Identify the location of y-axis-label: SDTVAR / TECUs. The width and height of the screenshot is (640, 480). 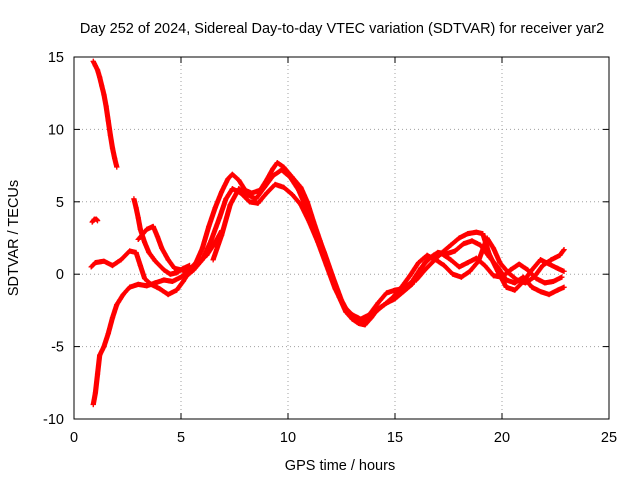
(14, 238).